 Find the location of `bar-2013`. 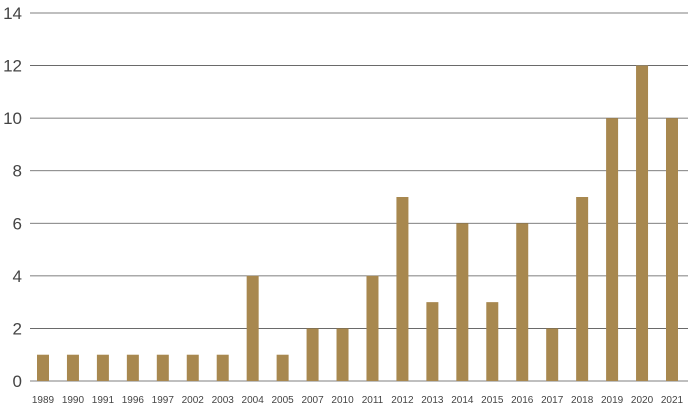

bar-2013 is located at coordinates (432, 341).